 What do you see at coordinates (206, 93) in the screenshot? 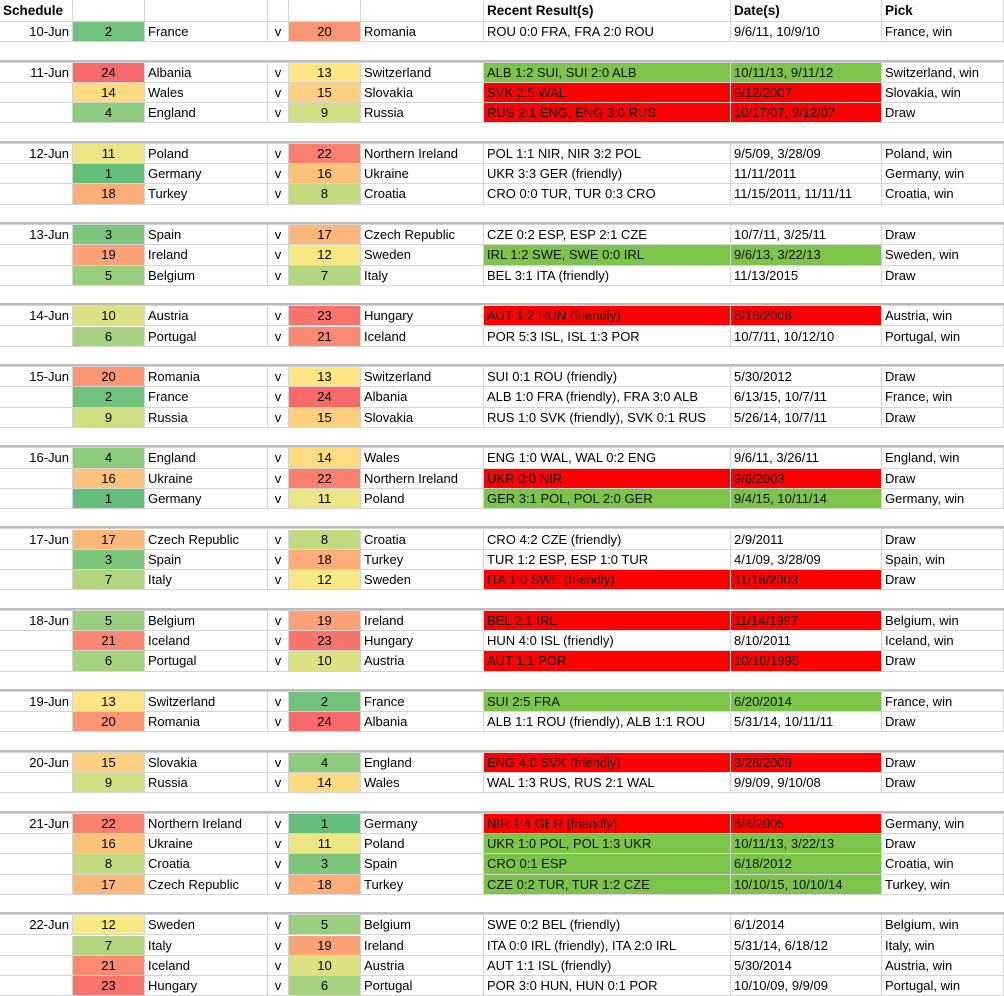
I see `team1-cell: Wales` at bounding box center [206, 93].